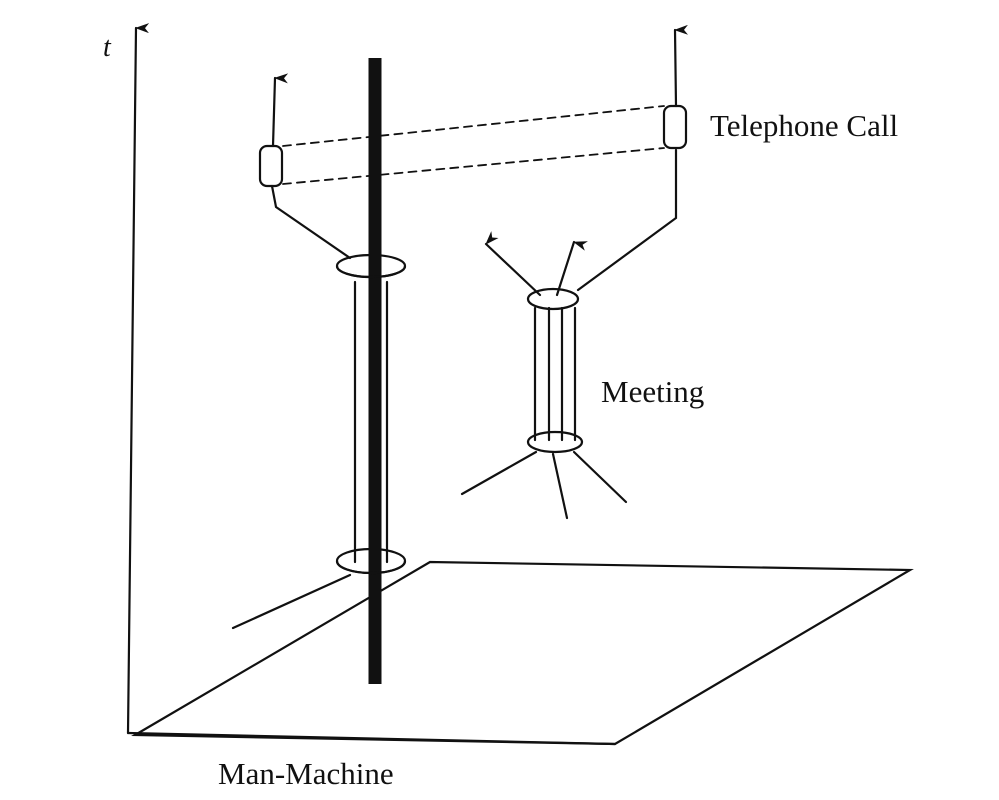 This screenshot has height=800, width=999. What do you see at coordinates (560, 486) in the screenshot?
I see `meeting-fan-line-center` at bounding box center [560, 486].